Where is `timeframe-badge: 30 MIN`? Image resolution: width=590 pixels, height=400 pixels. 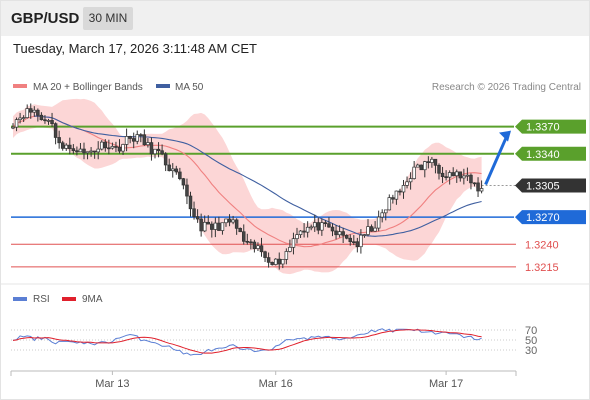 timeframe-badge: 30 MIN is located at coordinates (108, 18).